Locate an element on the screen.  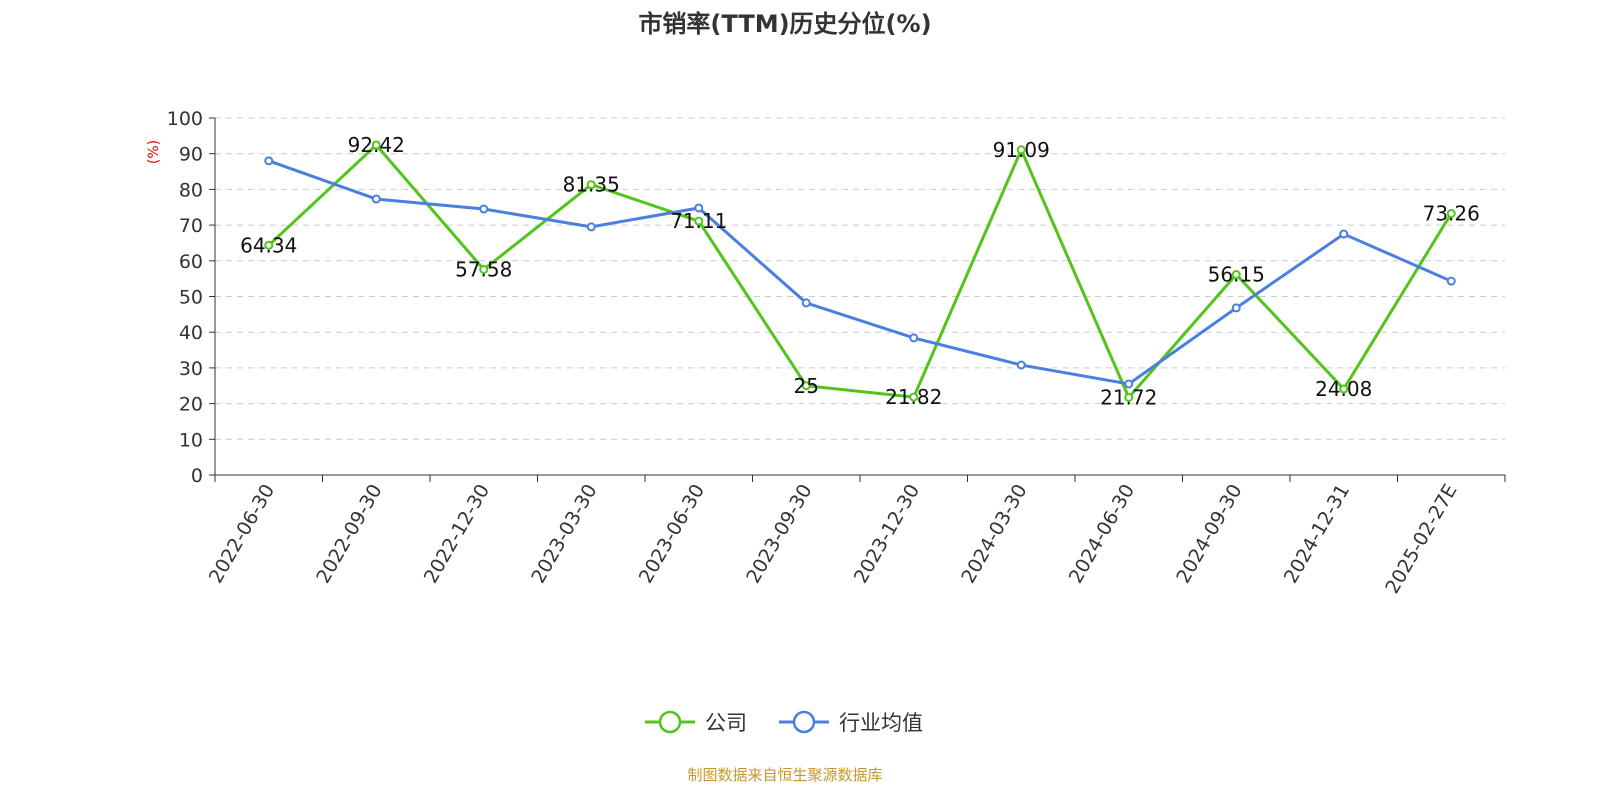
data-label: 81.35 is located at coordinates (591, 185).